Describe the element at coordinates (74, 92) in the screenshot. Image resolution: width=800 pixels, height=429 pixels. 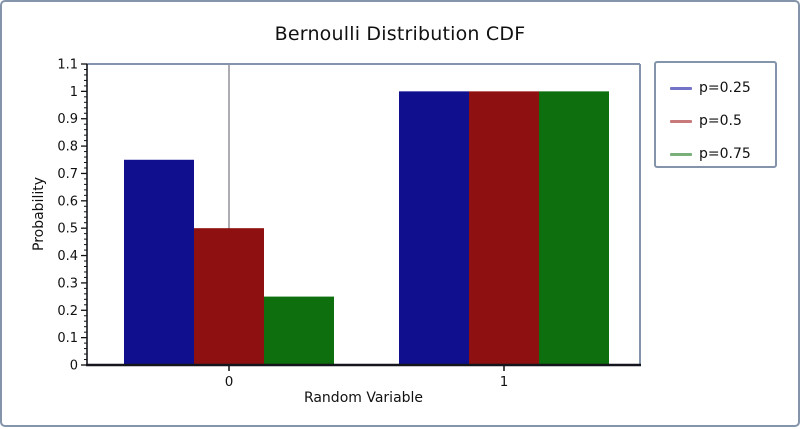
I see `y-tick-label: 1` at that location.